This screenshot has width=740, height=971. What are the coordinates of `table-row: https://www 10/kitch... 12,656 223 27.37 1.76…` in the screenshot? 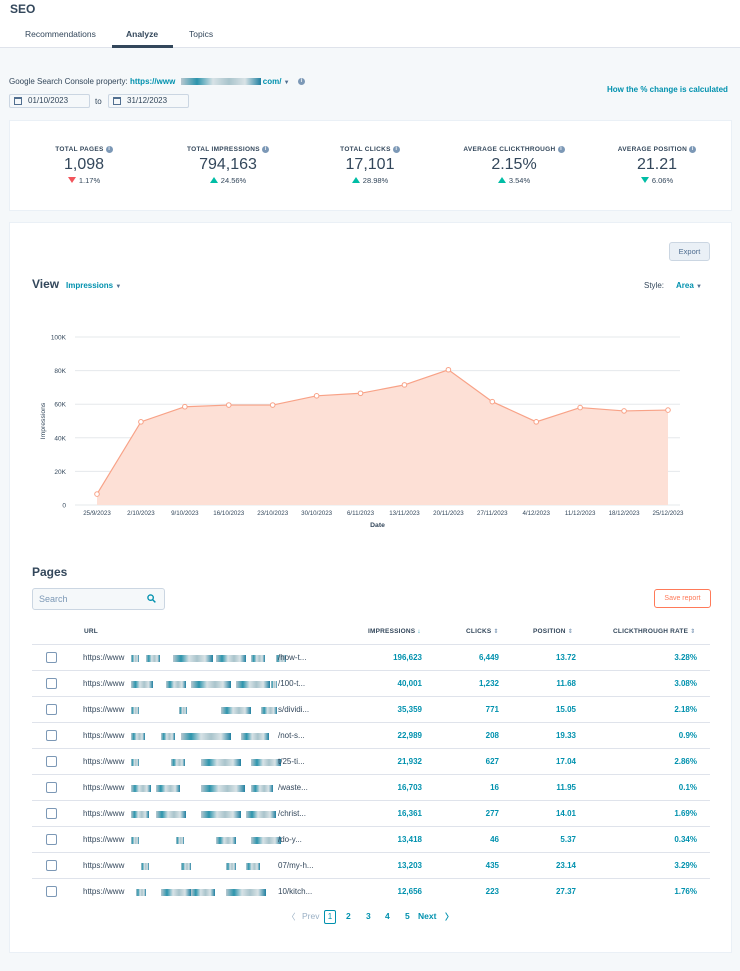 It's located at (371, 891).